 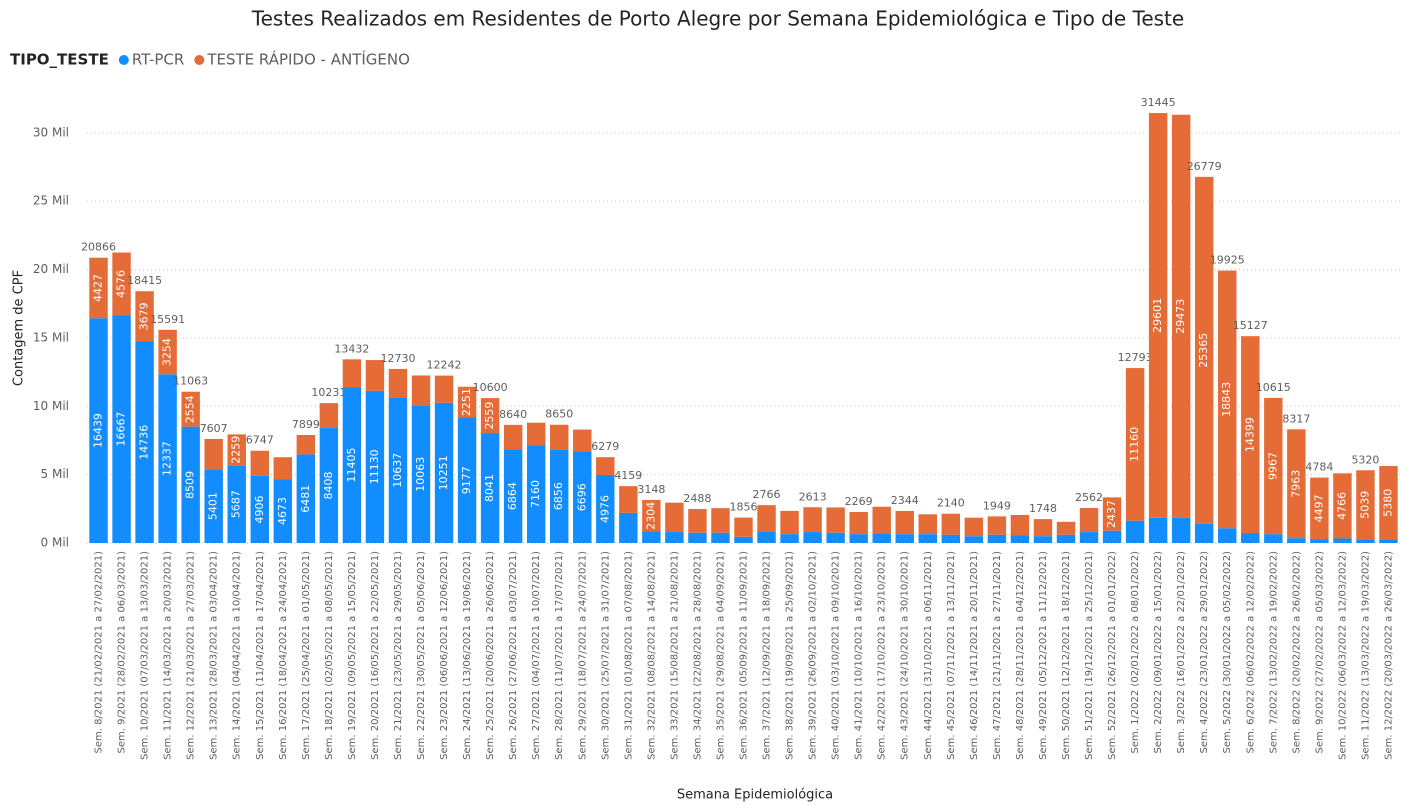 I want to click on x-tick-label: Sem. 13/2021 (28/03/2021 a 03/04/2021), so click(x=214, y=655).